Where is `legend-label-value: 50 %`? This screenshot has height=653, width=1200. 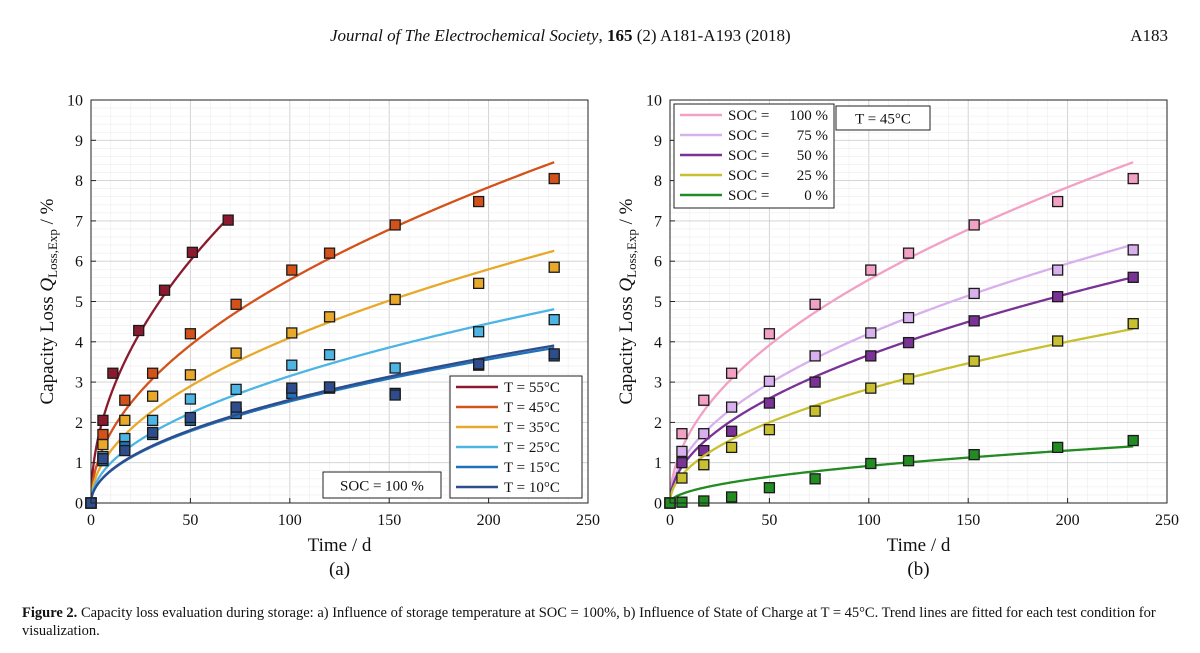 legend-label-value: 50 % is located at coordinates (812, 156).